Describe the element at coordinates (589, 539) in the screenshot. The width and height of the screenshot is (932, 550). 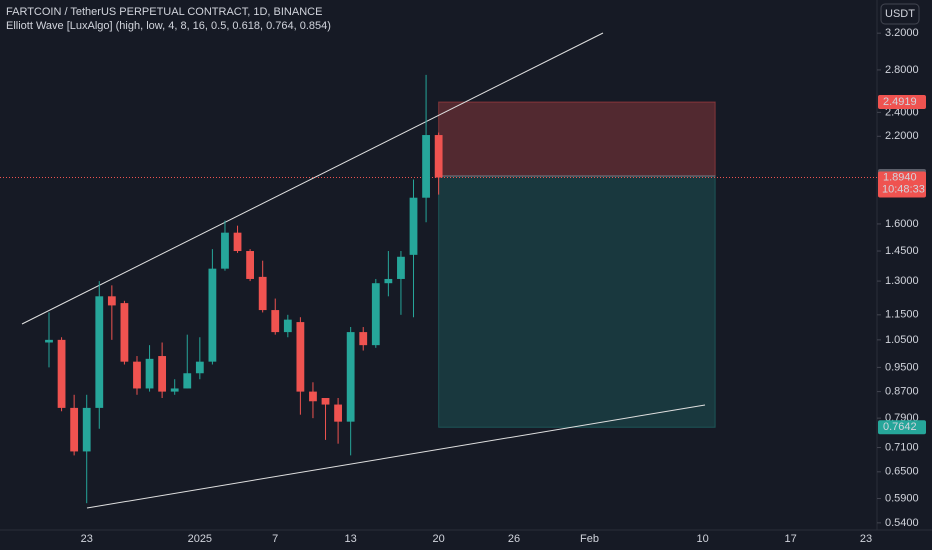
I see `x-tick-label: Feb` at that location.